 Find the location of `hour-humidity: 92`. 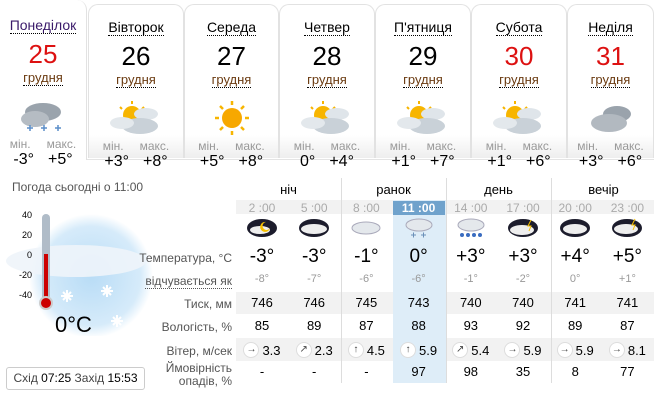

hour-humidity: 92 is located at coordinates (523, 325).